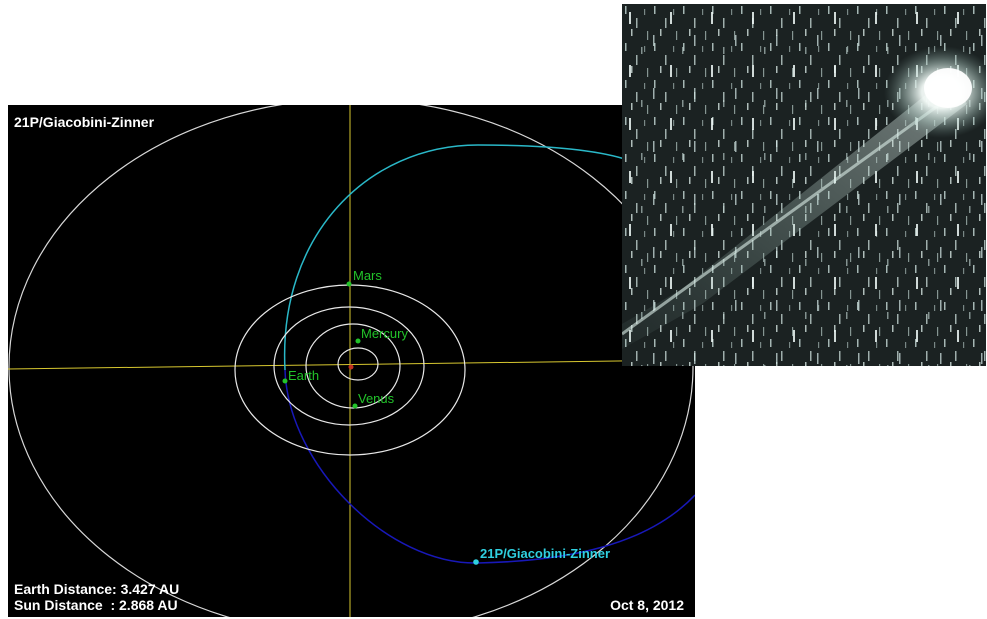 This screenshot has height=619, width=987. Describe the element at coordinates (376, 398) in the screenshot. I see `venus-label: Venus` at that location.